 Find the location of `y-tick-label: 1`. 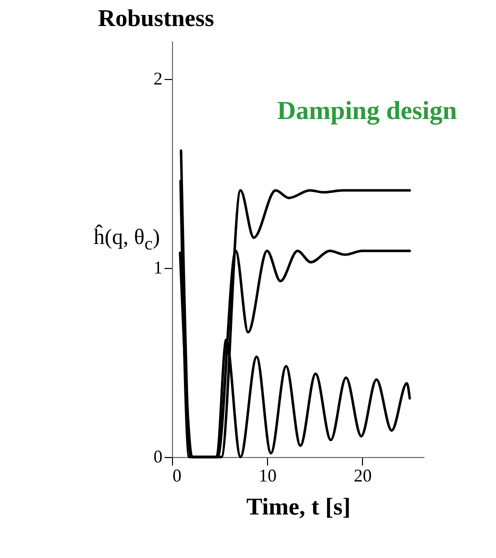

y-tick-label: 1 is located at coordinates (158, 267).